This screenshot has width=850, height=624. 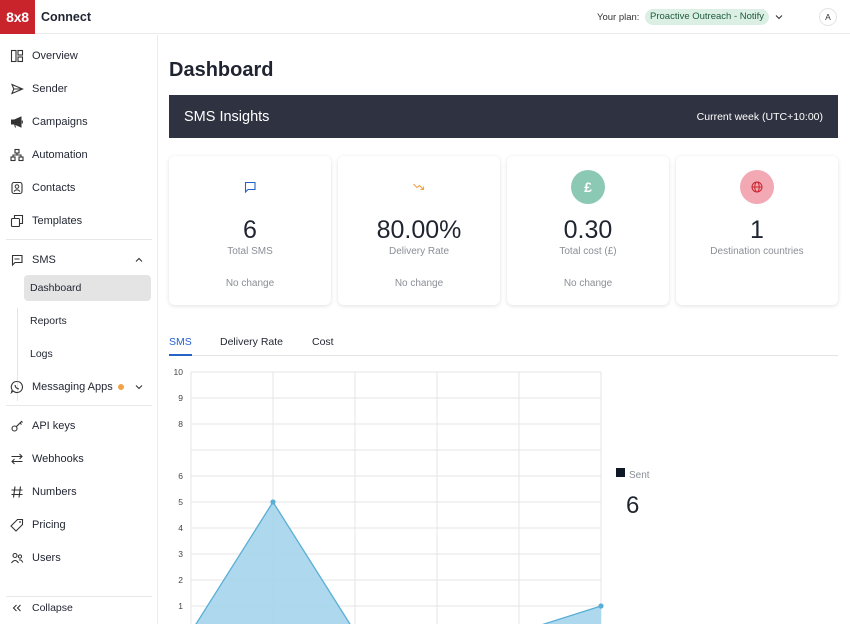 I want to click on chevron-up-icon, so click(x=139, y=260).